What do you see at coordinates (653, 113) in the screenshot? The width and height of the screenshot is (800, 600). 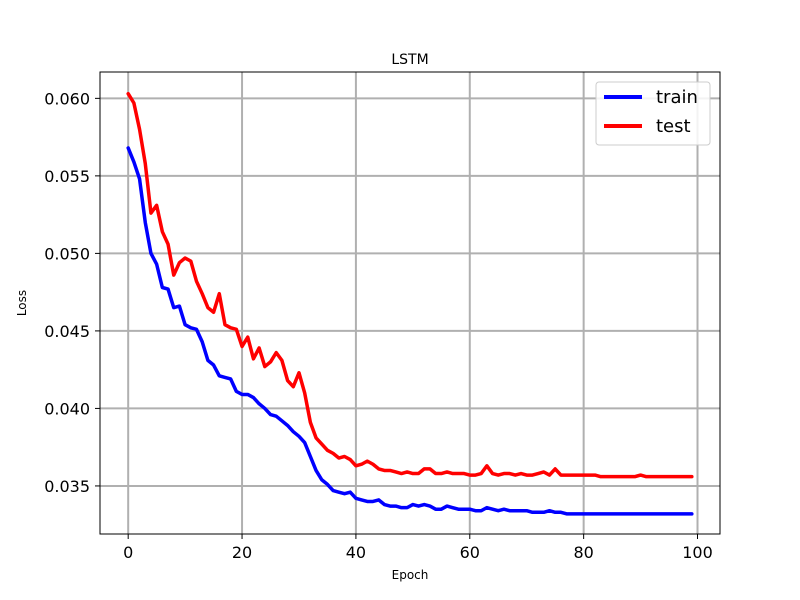 I see `legend: train test` at bounding box center [653, 113].